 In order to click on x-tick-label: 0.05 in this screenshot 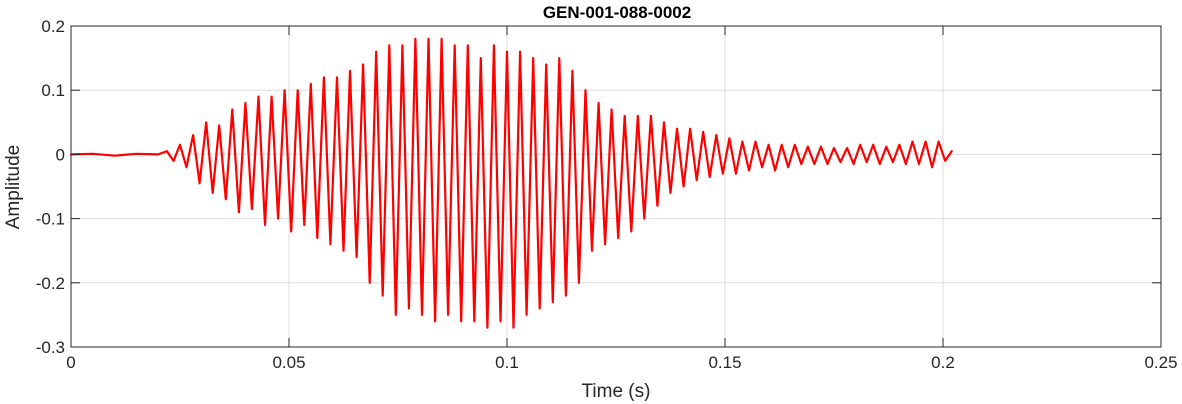, I will do `click(288, 362)`.